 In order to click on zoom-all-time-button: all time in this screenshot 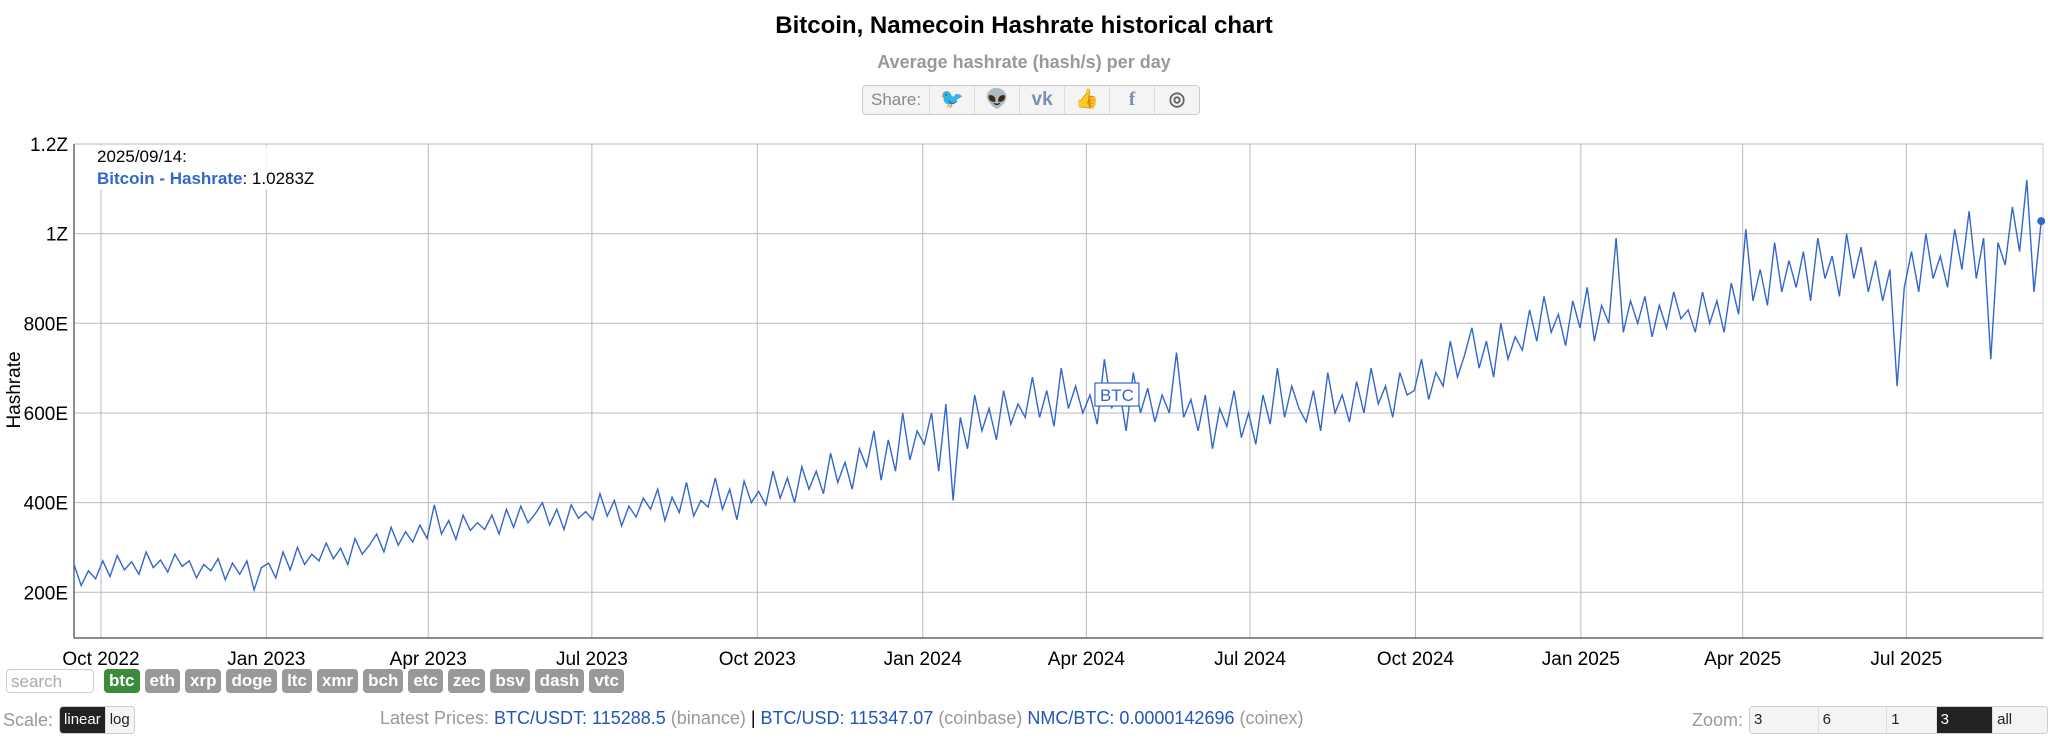, I will do `click(2020, 720)`.